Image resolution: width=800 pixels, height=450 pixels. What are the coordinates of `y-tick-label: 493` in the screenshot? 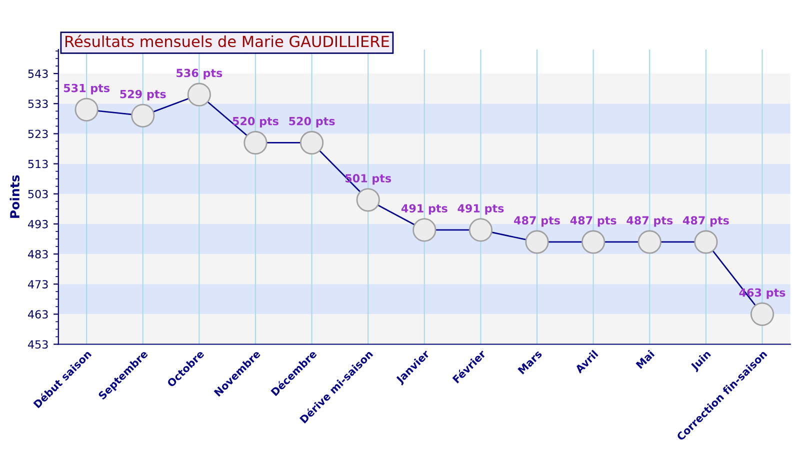 It's located at (38, 224).